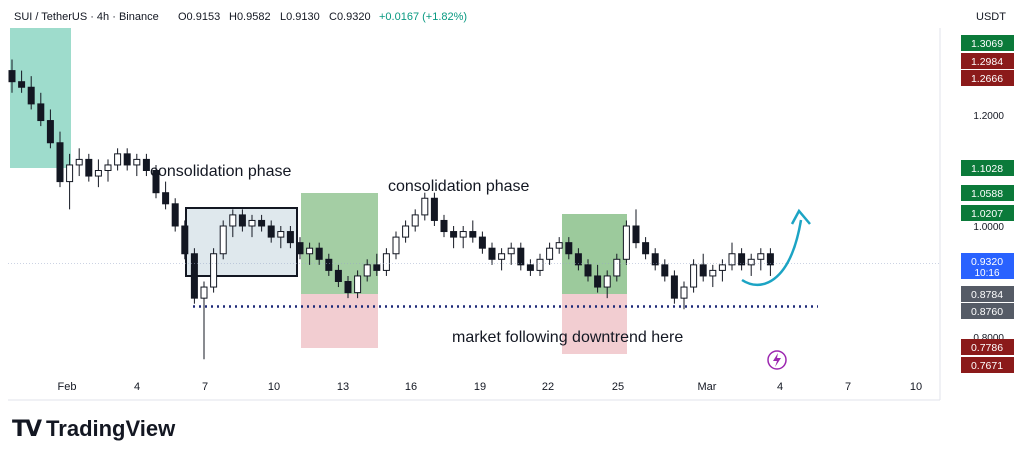 The width and height of the screenshot is (1024, 460). Describe the element at coordinates (67, 387) in the screenshot. I see `x-tick-label: Feb` at that location.